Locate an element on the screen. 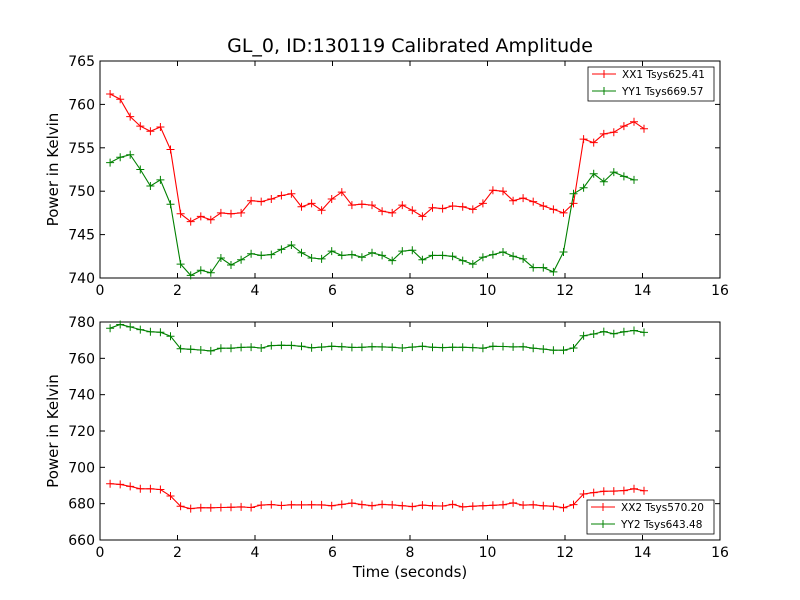  figure-title: GL_0, ID:130119 Calibrated Amplitude is located at coordinates (410, 46).